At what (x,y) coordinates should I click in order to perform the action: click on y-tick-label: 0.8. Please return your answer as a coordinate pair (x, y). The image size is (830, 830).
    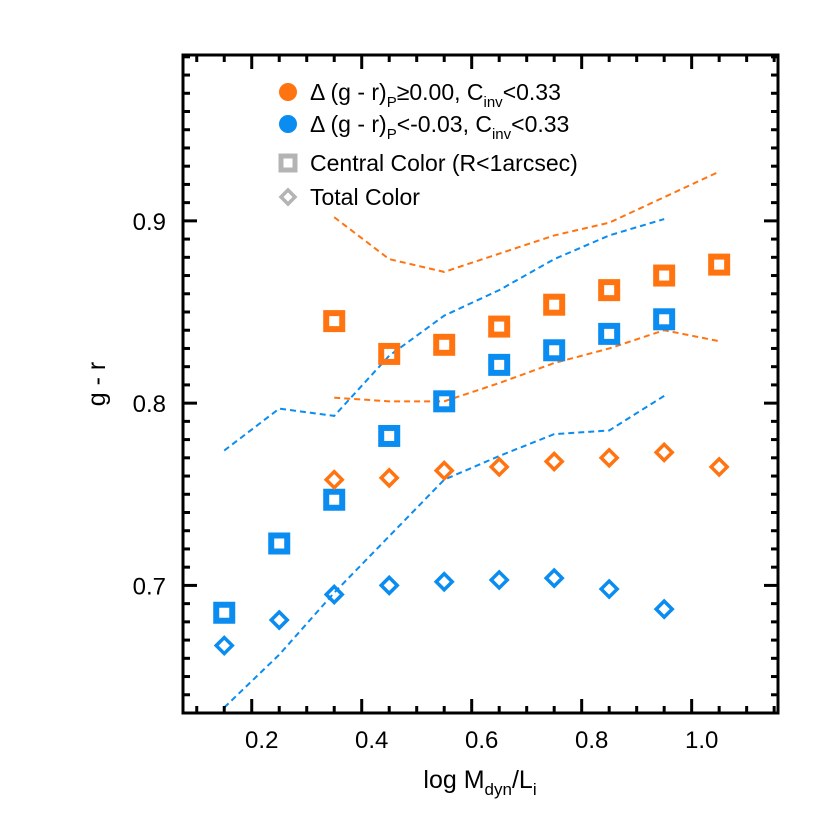
    Looking at the image, I should click on (149, 404).